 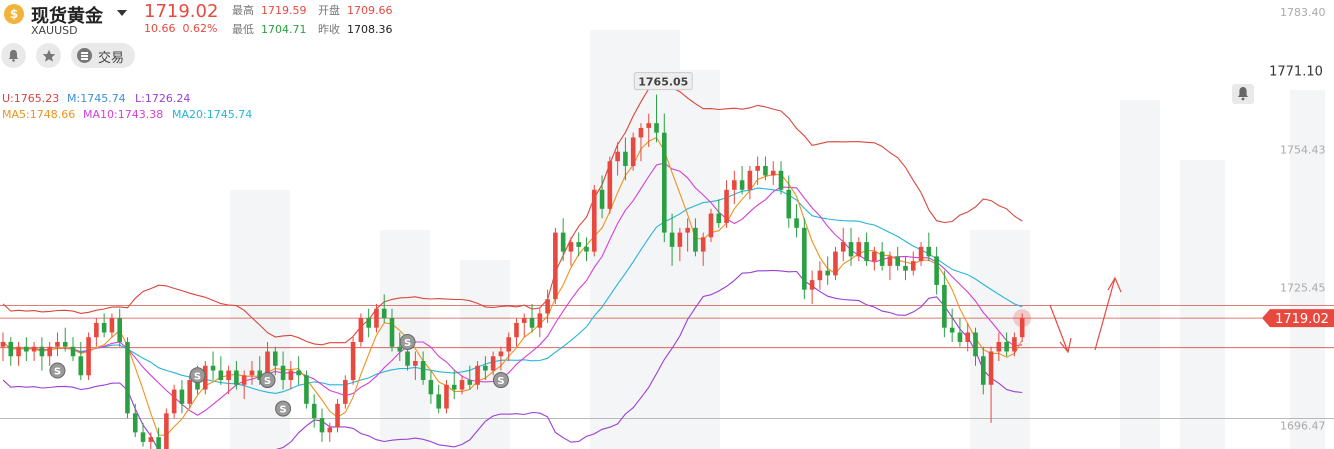 I want to click on gold-coin-icon: $, so click(x=14, y=14).